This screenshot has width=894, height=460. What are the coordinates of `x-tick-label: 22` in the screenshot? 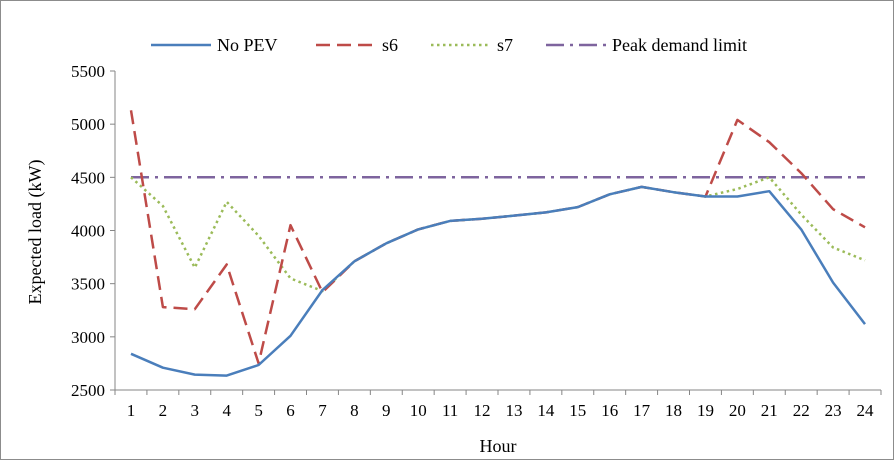 It's located at (801, 410).